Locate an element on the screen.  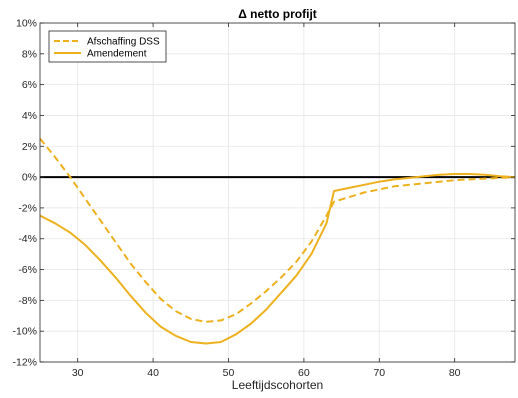
x-tick-label: 70 is located at coordinates (379, 373).